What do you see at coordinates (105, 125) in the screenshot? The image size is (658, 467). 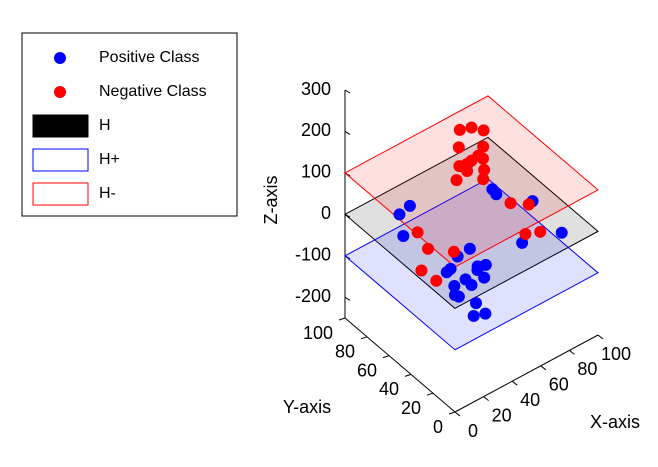 I see `legend-label: H` at bounding box center [105, 125].